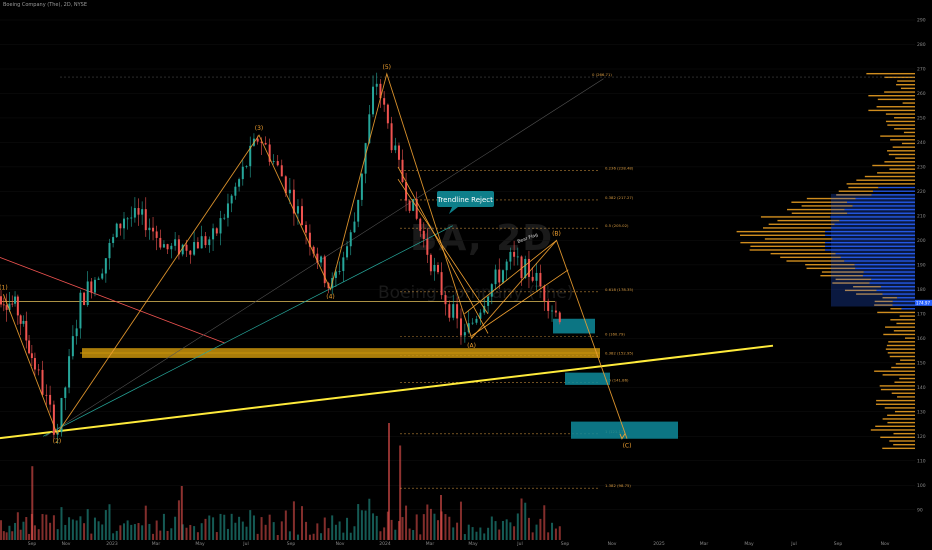 This screenshot has height=550, width=932. Describe the element at coordinates (617, 379) in the screenshot. I see `fib-level-label: 0.5 (141.86)` at that location.